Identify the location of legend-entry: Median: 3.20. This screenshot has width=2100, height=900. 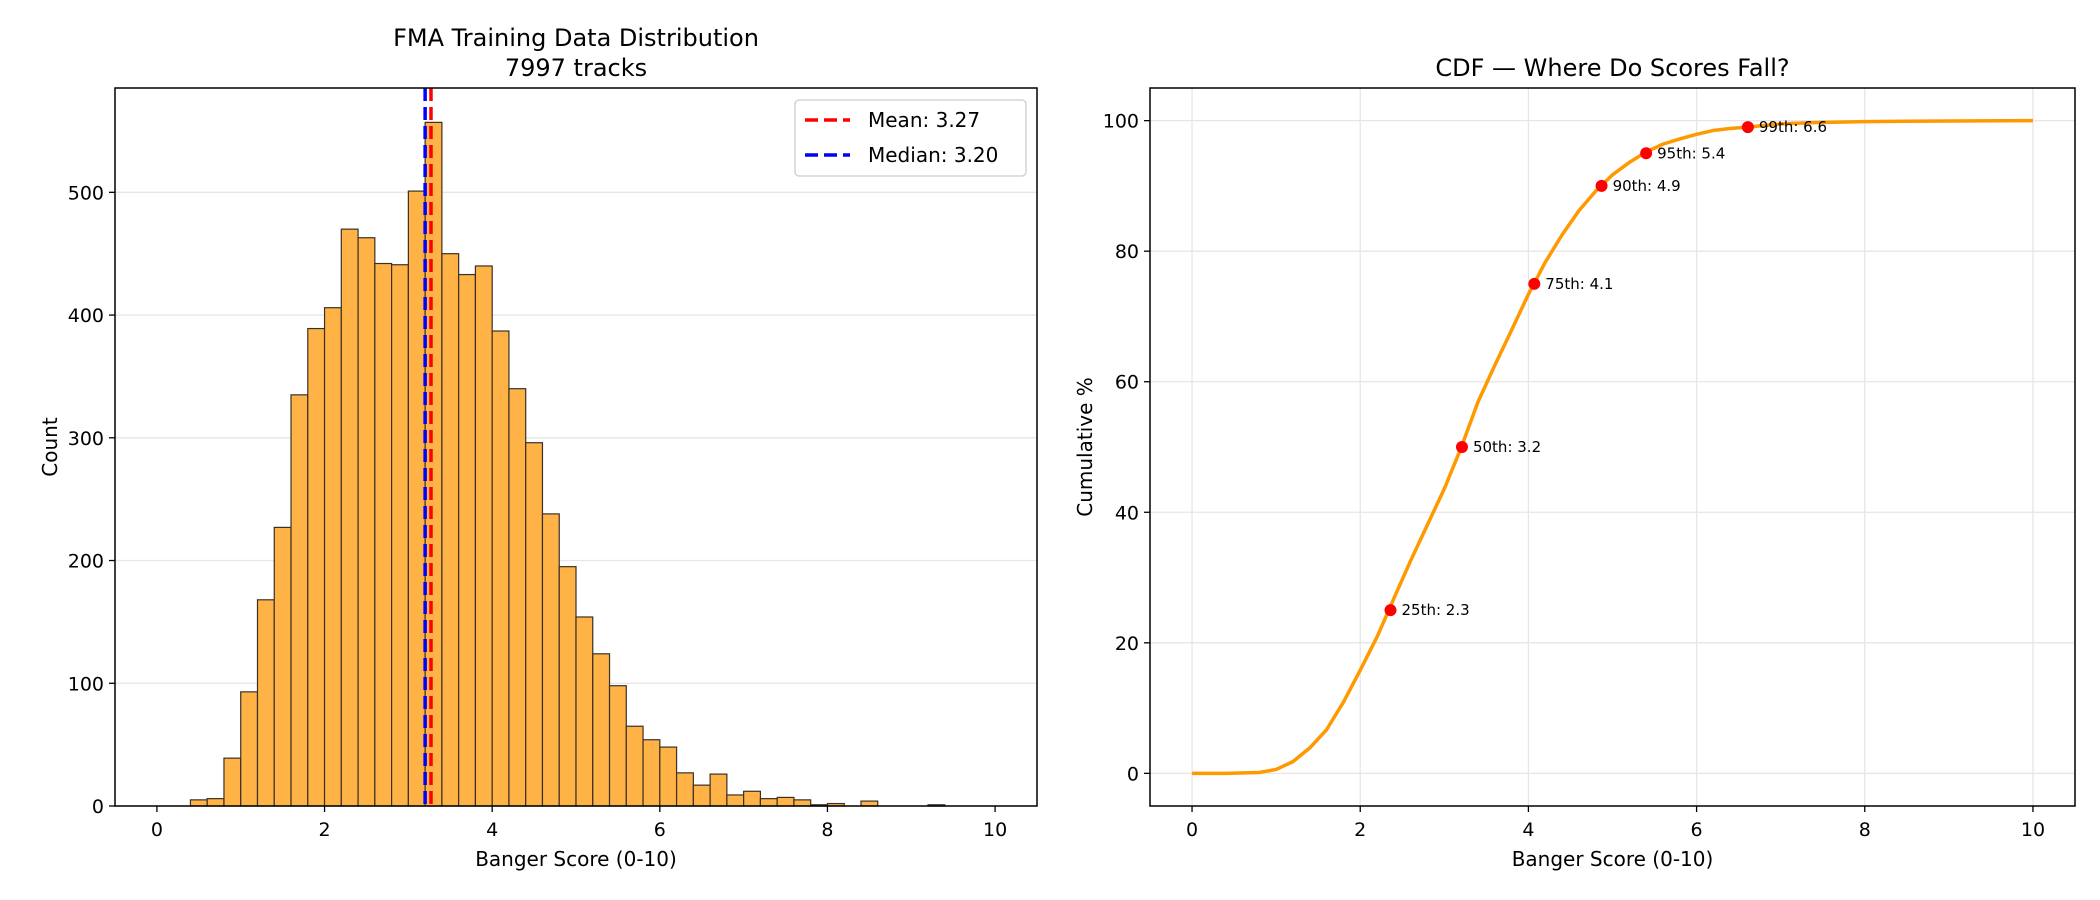
(933, 155).